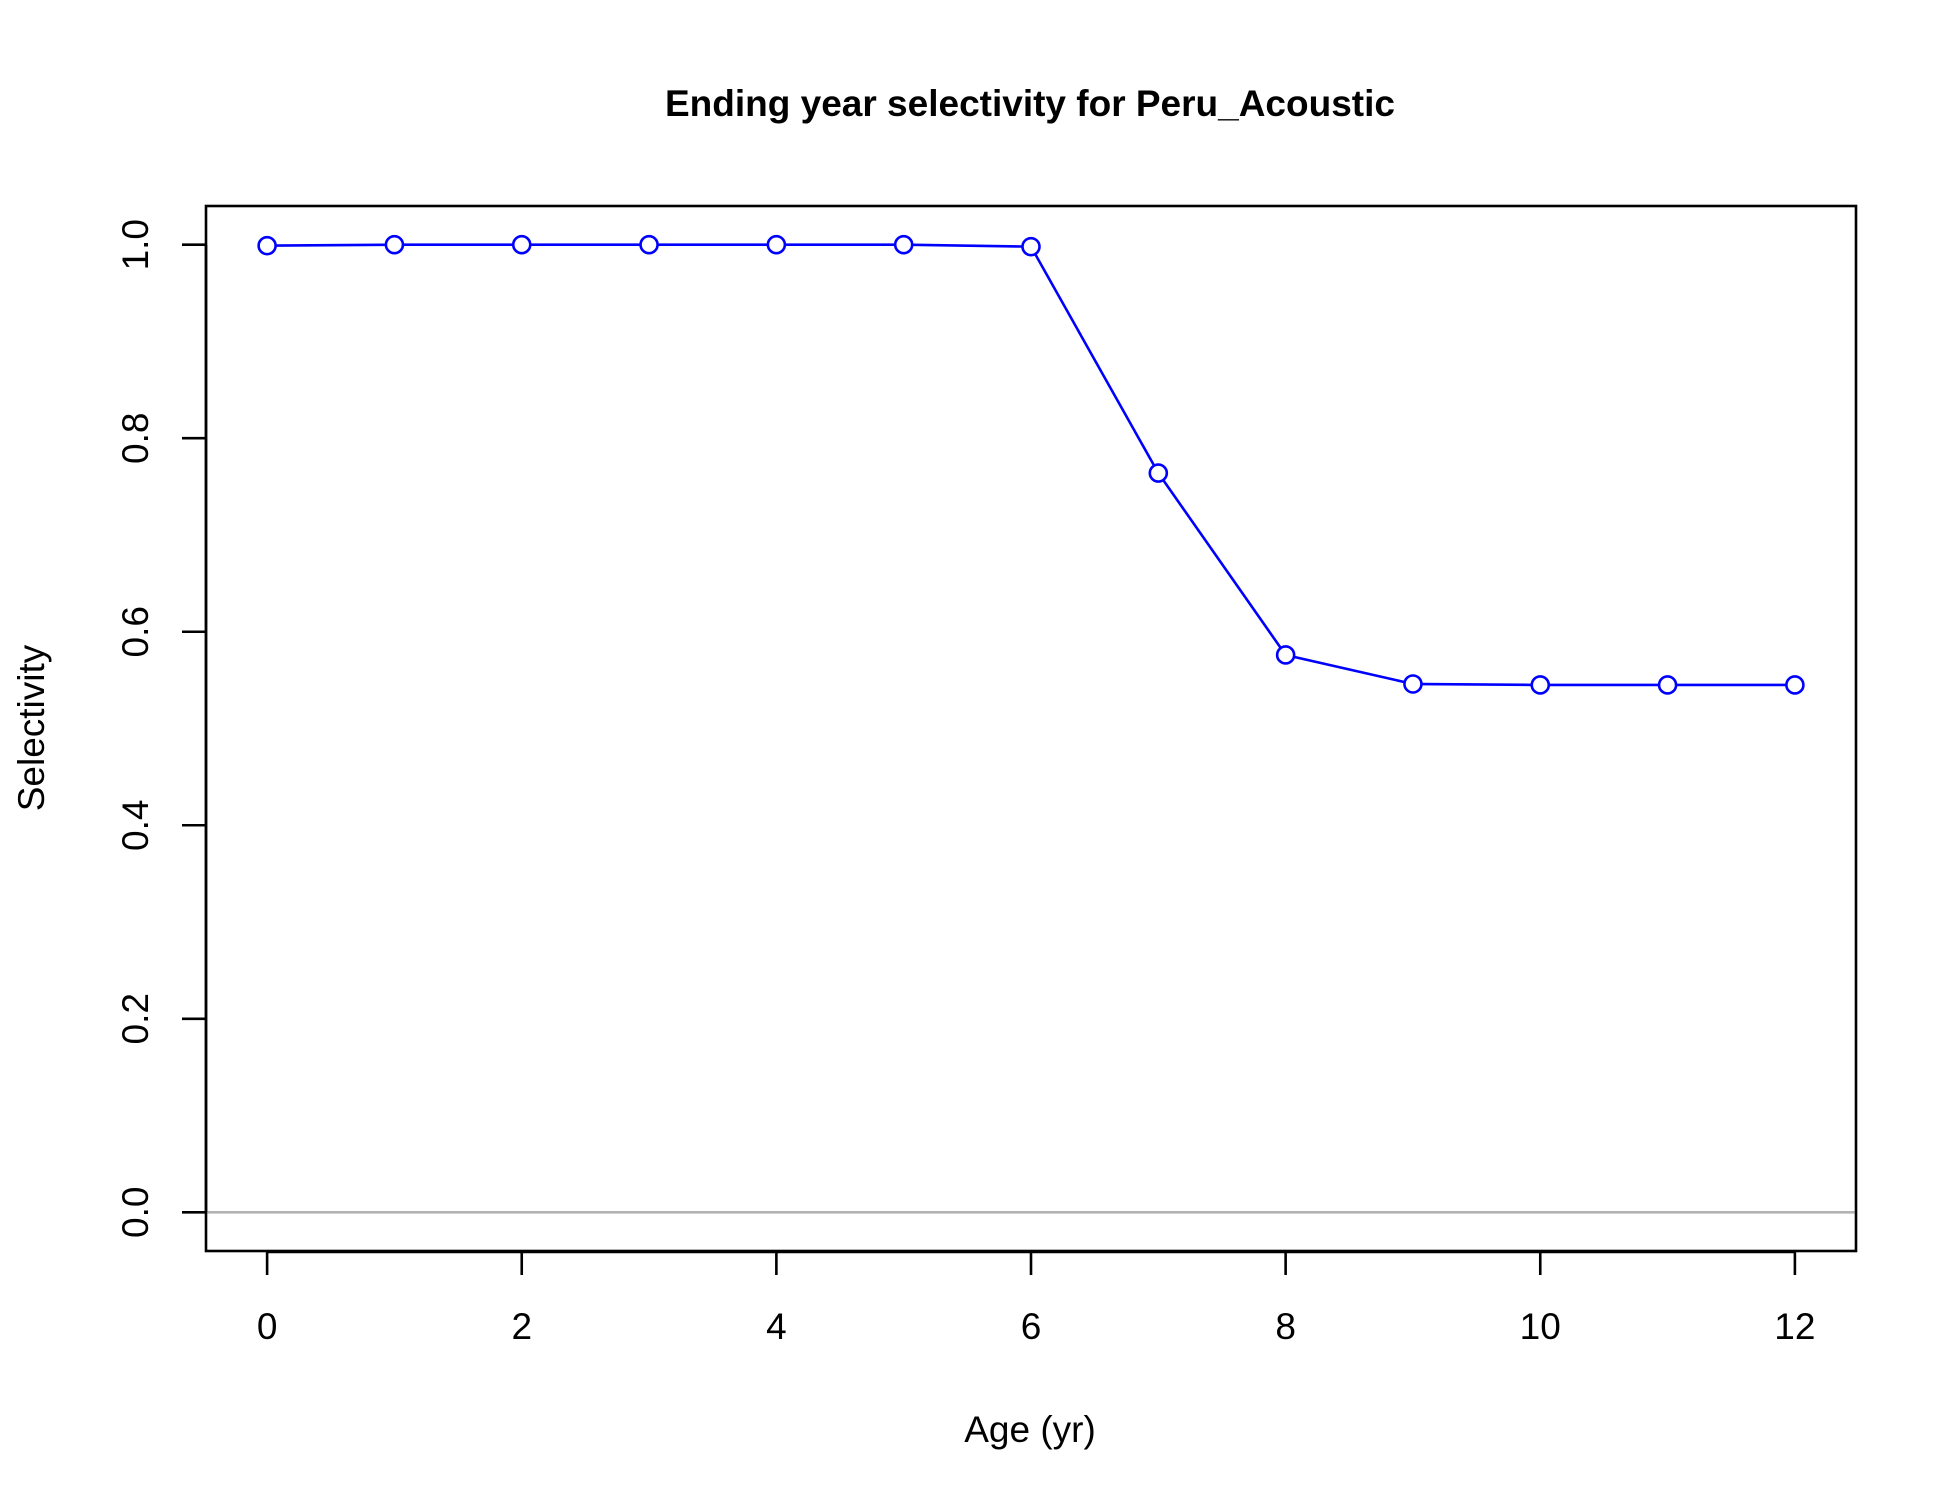 The width and height of the screenshot is (1950, 1500). What do you see at coordinates (776, 1326) in the screenshot?
I see `x-tick-label: 4` at bounding box center [776, 1326].